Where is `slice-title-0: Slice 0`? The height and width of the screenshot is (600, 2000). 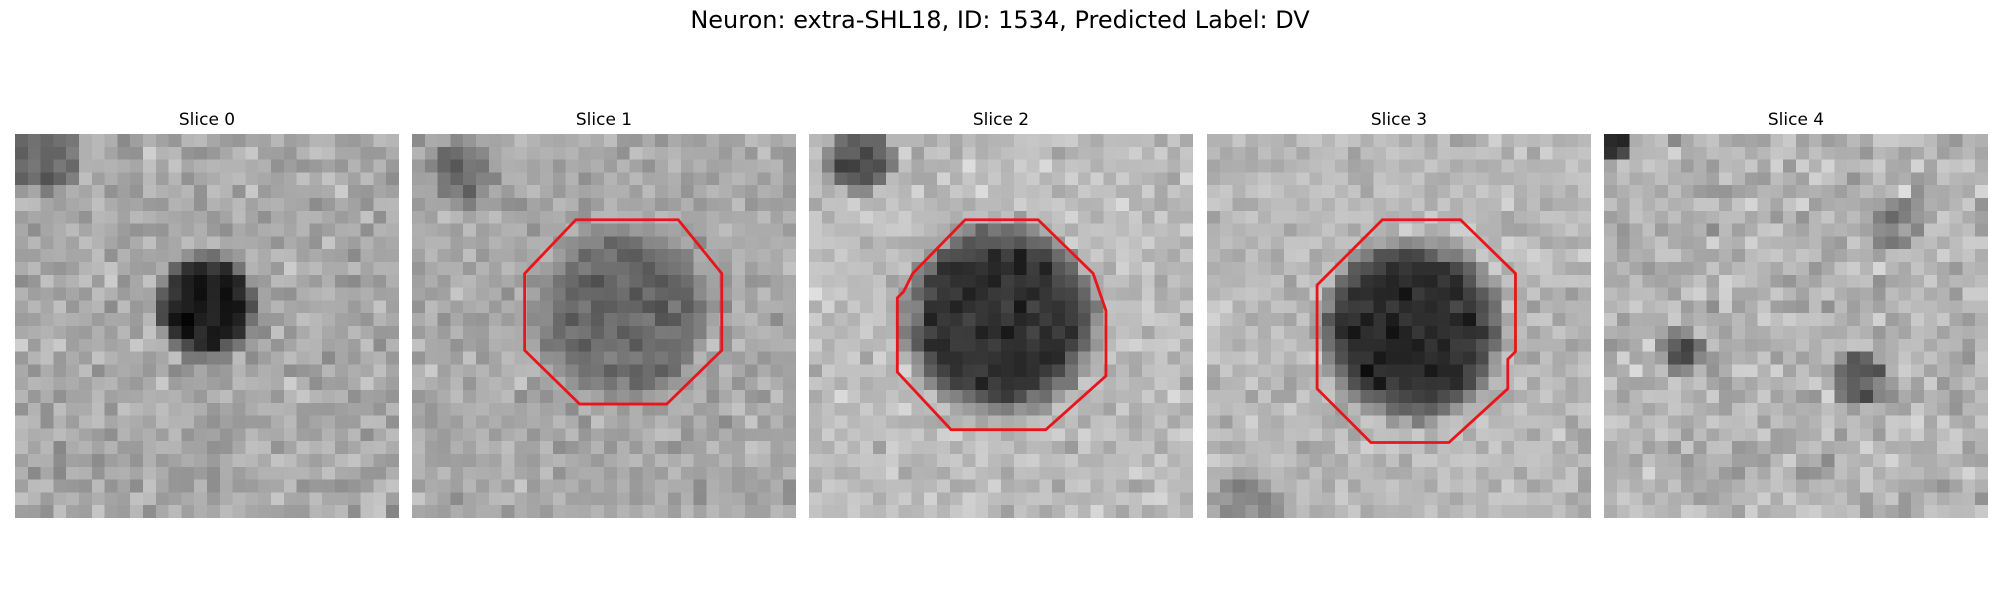
slice-title-0: Slice 0 is located at coordinates (207, 120).